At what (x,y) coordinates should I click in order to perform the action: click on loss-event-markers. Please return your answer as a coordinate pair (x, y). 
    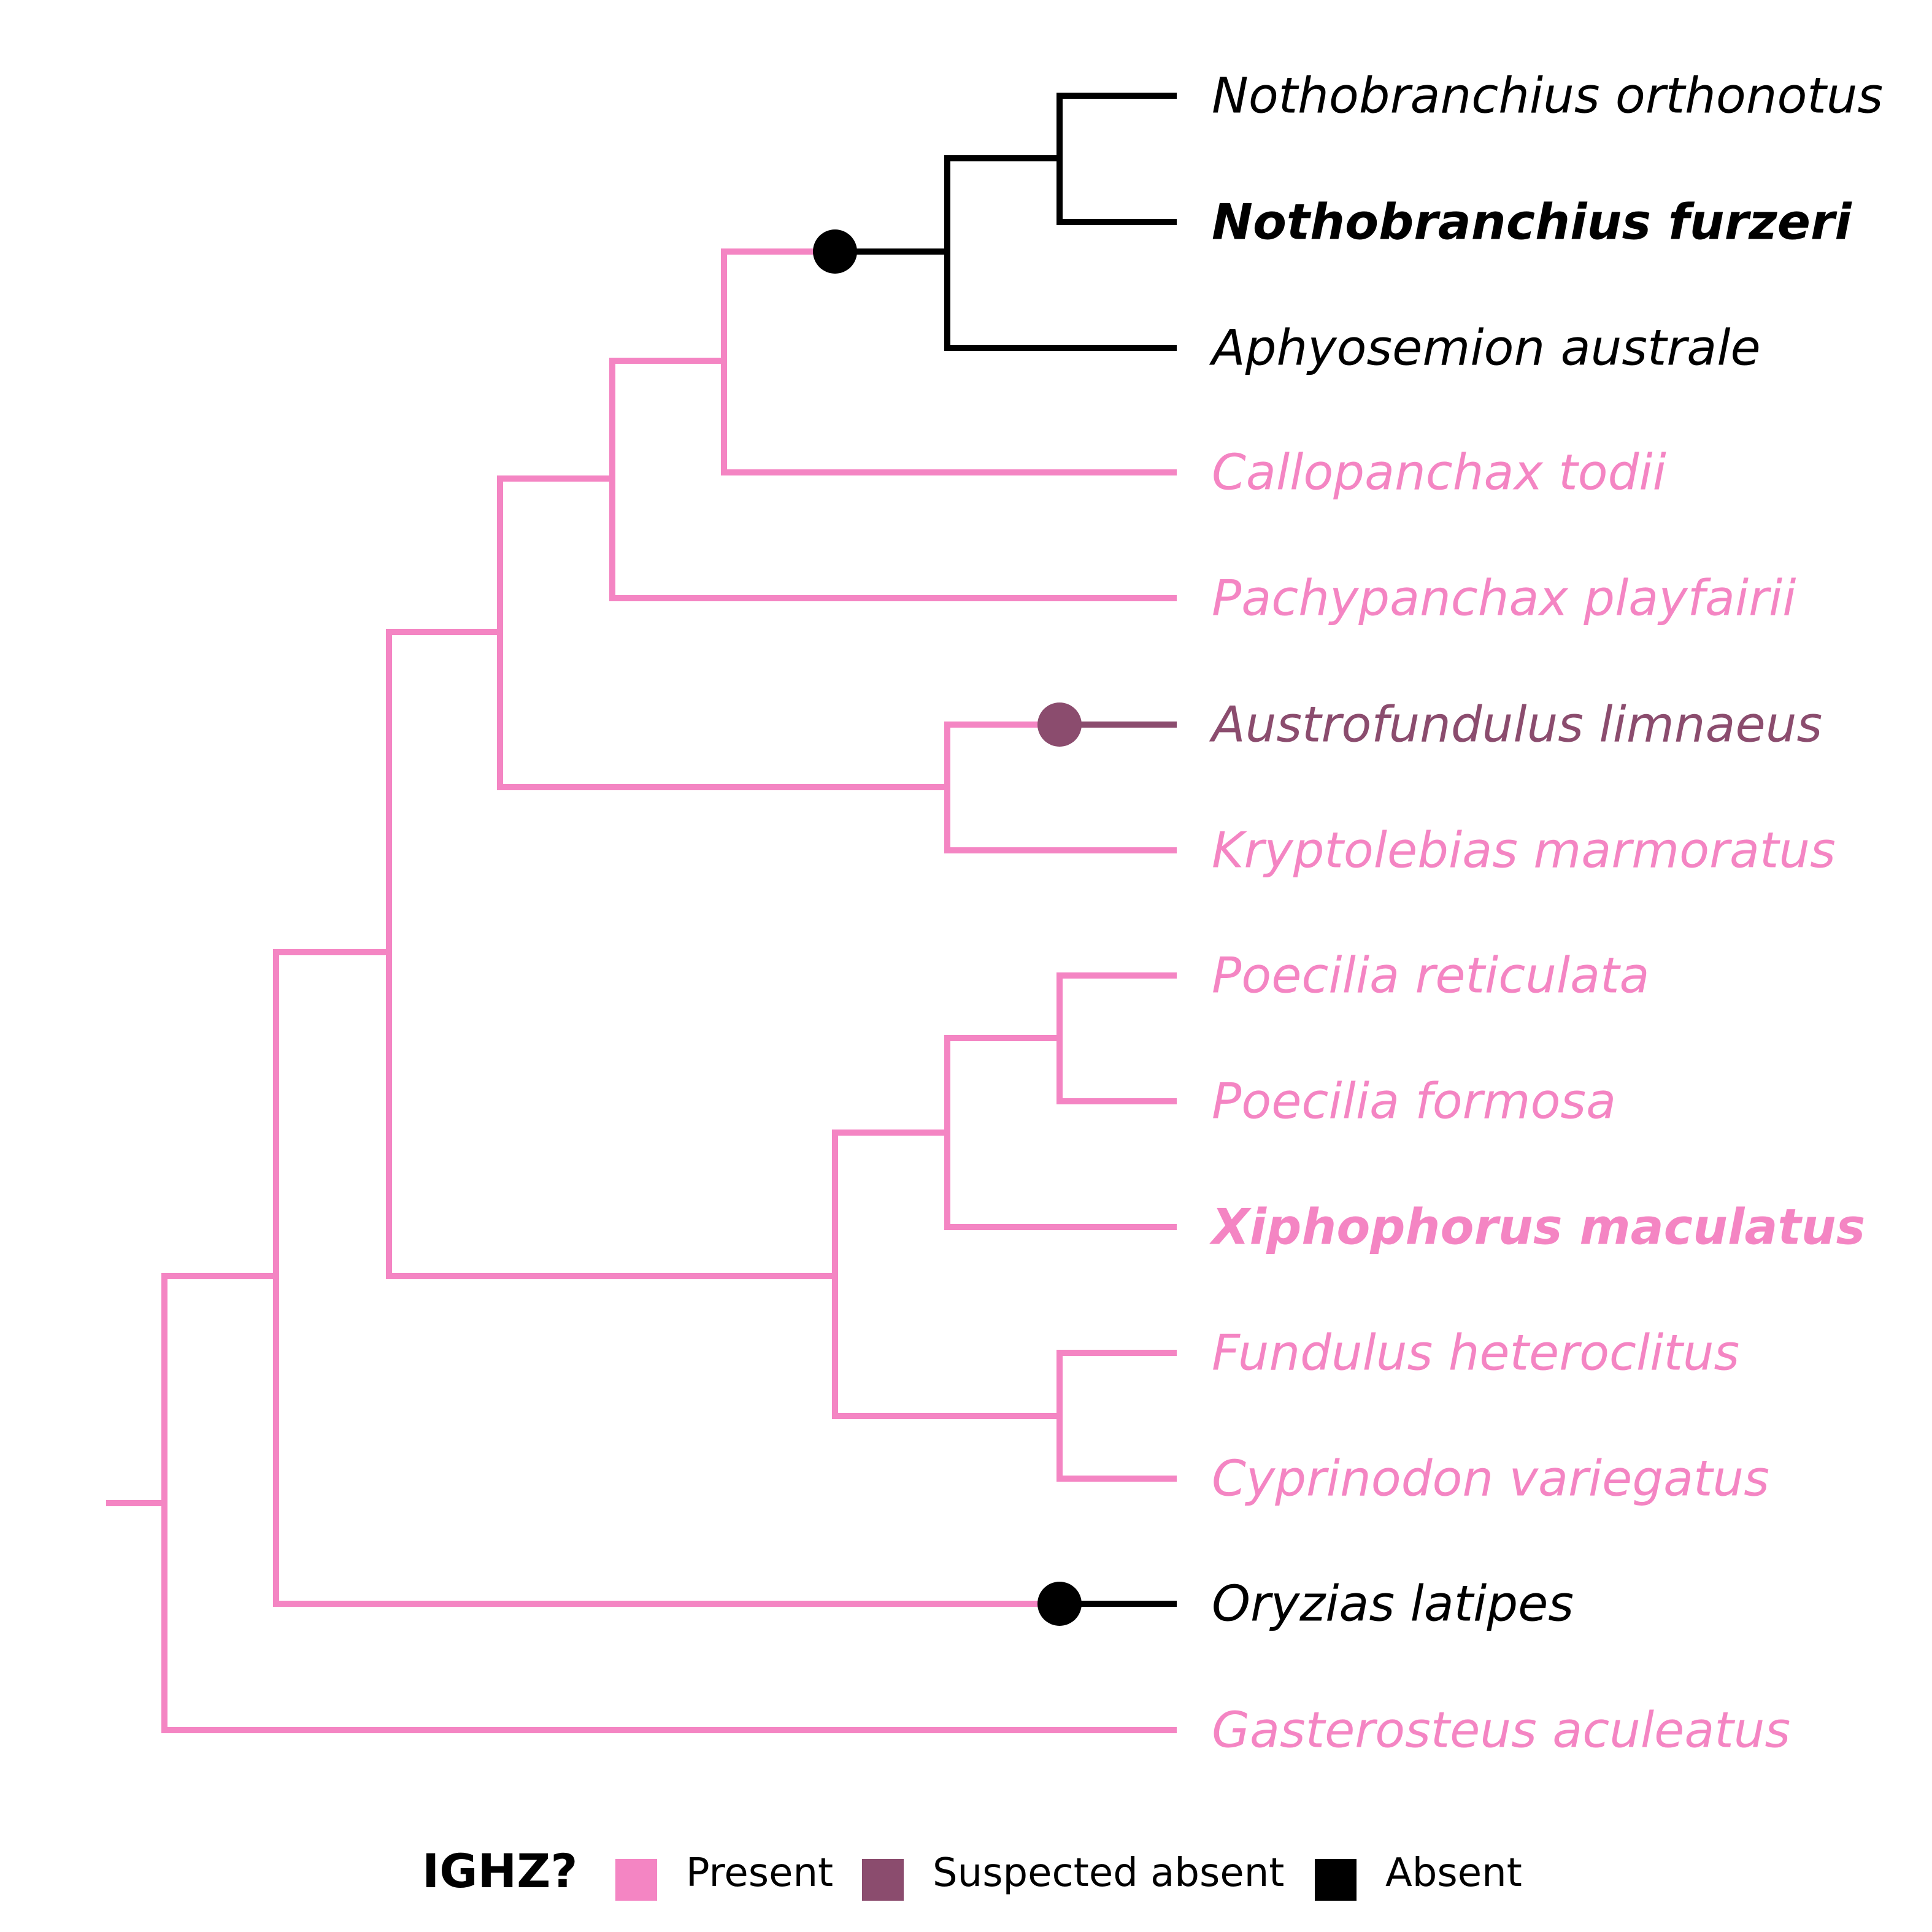
    Looking at the image, I should click on (947, 927).